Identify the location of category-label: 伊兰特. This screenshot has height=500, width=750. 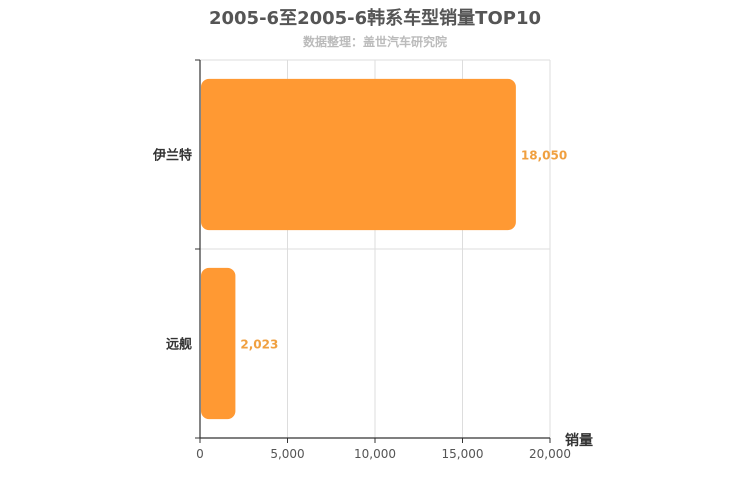
(172, 156).